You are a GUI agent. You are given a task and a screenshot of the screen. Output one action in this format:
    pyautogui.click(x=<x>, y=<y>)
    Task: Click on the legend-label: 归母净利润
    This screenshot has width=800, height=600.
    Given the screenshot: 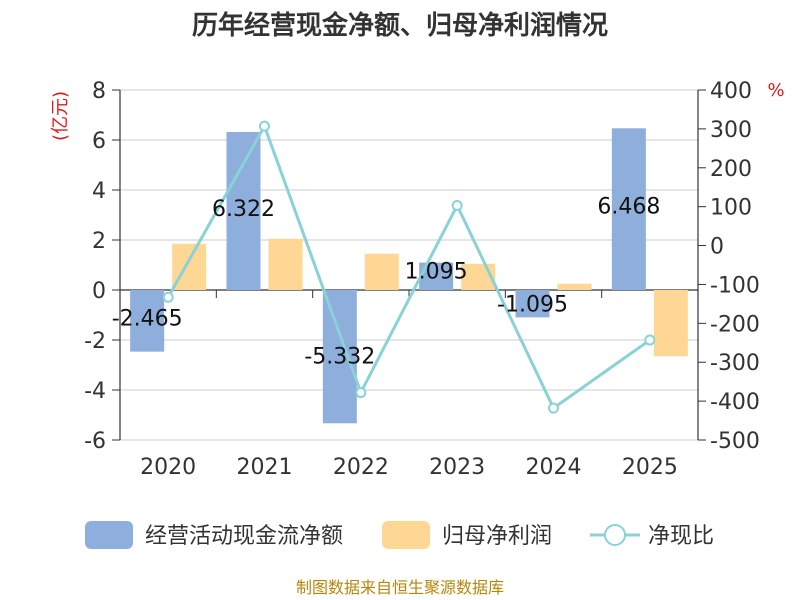 What is the action you would take?
    pyautogui.click(x=497, y=536)
    